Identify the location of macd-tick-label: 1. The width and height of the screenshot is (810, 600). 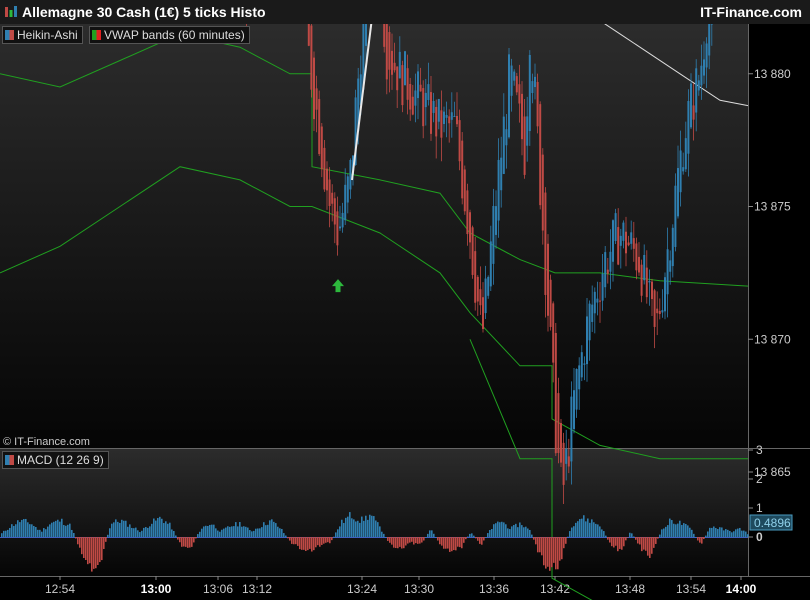
(759, 508).